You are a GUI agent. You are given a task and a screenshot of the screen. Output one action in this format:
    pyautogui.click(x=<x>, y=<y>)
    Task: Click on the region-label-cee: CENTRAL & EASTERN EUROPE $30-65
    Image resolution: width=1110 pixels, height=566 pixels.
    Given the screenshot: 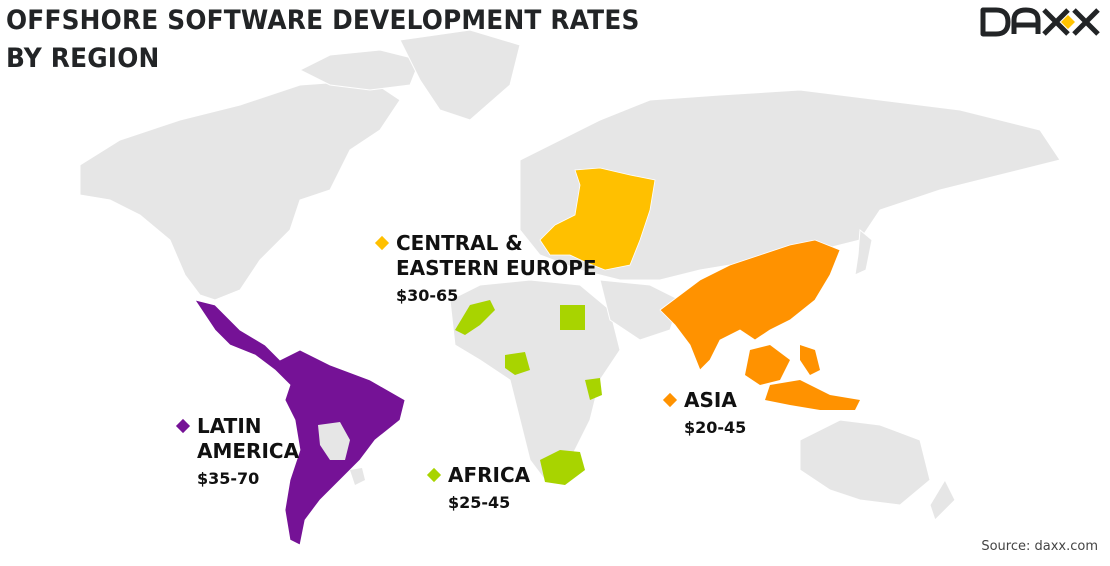 What is the action you would take?
    pyautogui.click(x=485, y=269)
    